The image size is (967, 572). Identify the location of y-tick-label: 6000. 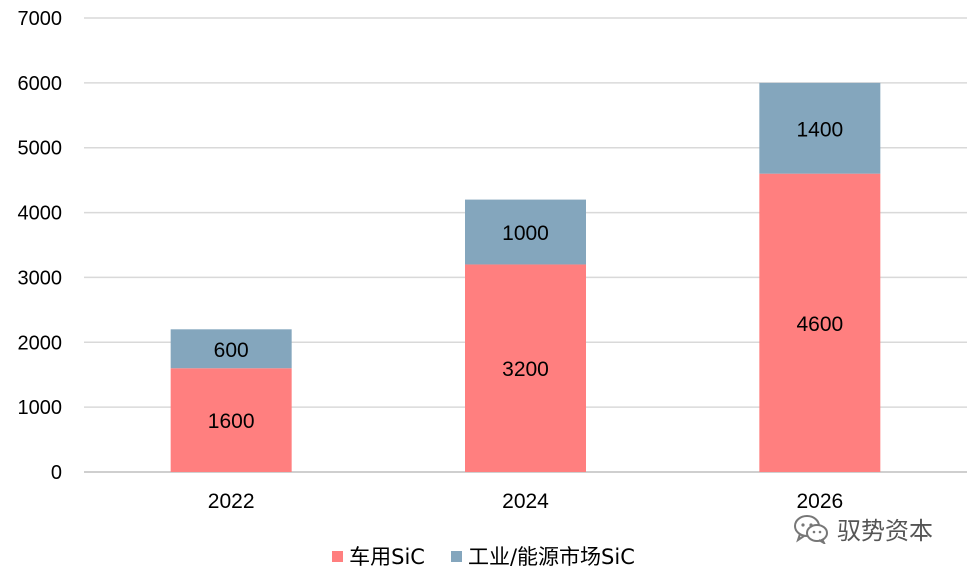
(40, 84).